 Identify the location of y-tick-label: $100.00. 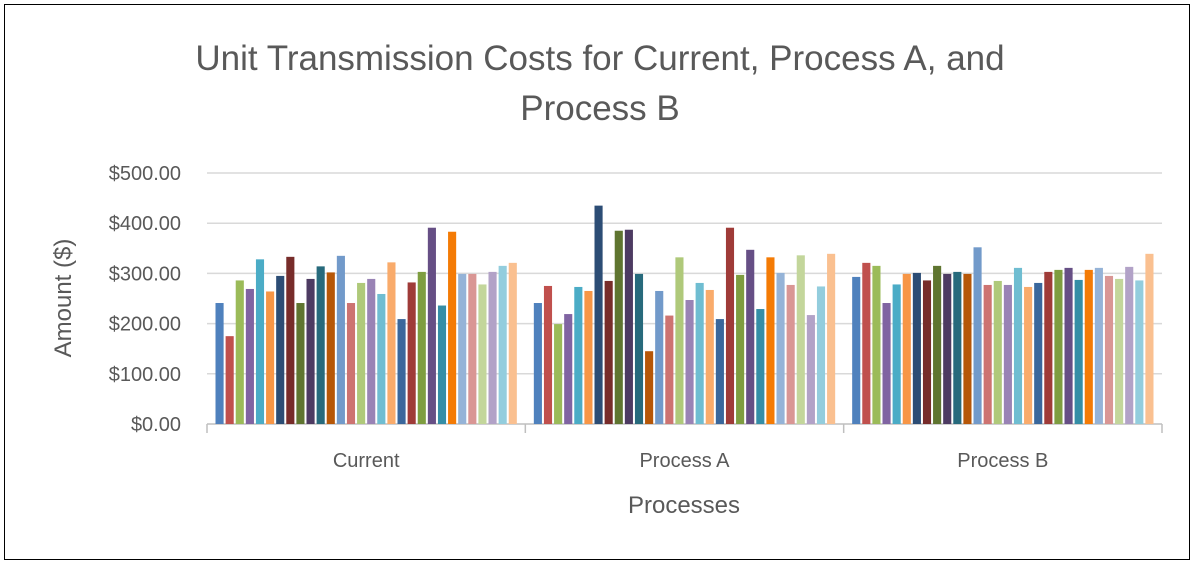
(145, 375).